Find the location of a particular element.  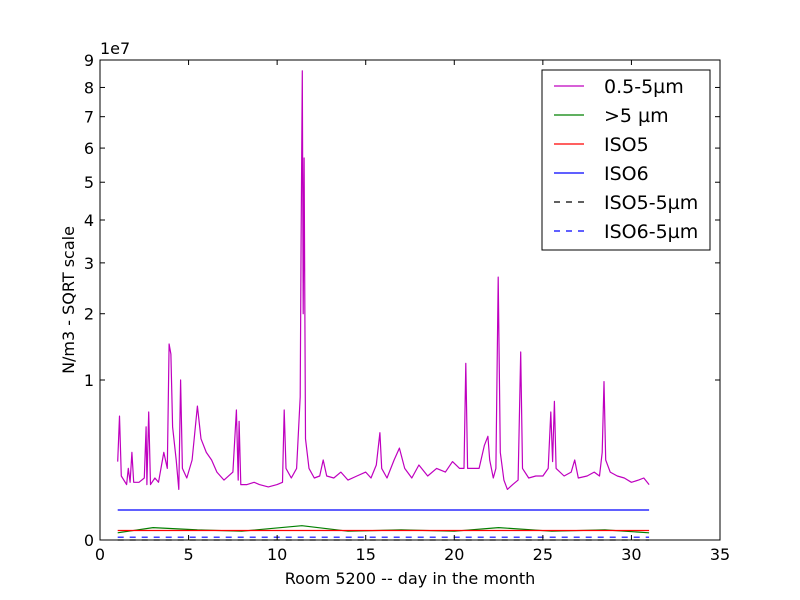

y-tick-label: 6 is located at coordinates (89, 148).